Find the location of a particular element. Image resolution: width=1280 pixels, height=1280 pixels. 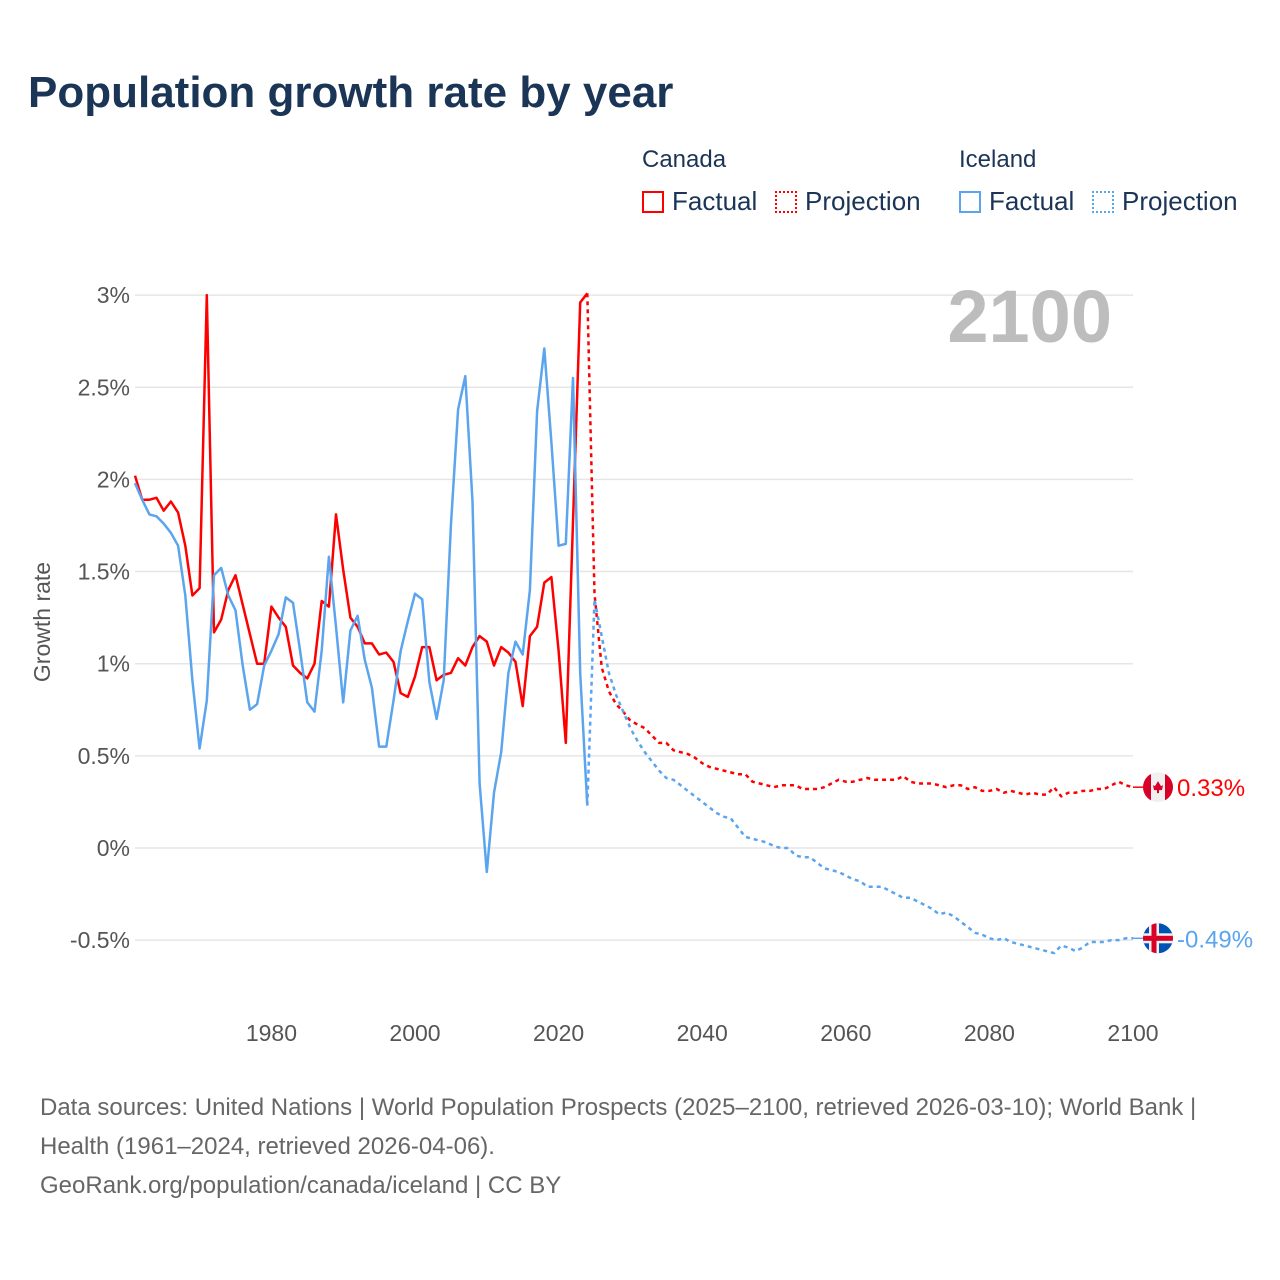

x-tick-label: 2040 is located at coordinates (702, 1033).